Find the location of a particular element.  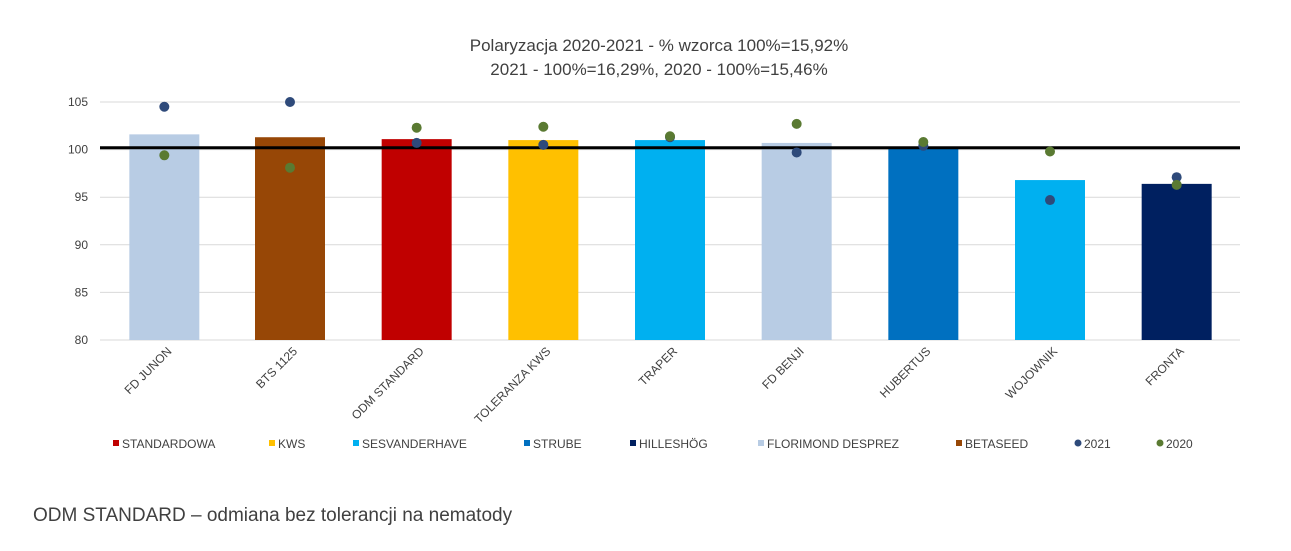

category-label: FRONTA is located at coordinates (1165, 366).